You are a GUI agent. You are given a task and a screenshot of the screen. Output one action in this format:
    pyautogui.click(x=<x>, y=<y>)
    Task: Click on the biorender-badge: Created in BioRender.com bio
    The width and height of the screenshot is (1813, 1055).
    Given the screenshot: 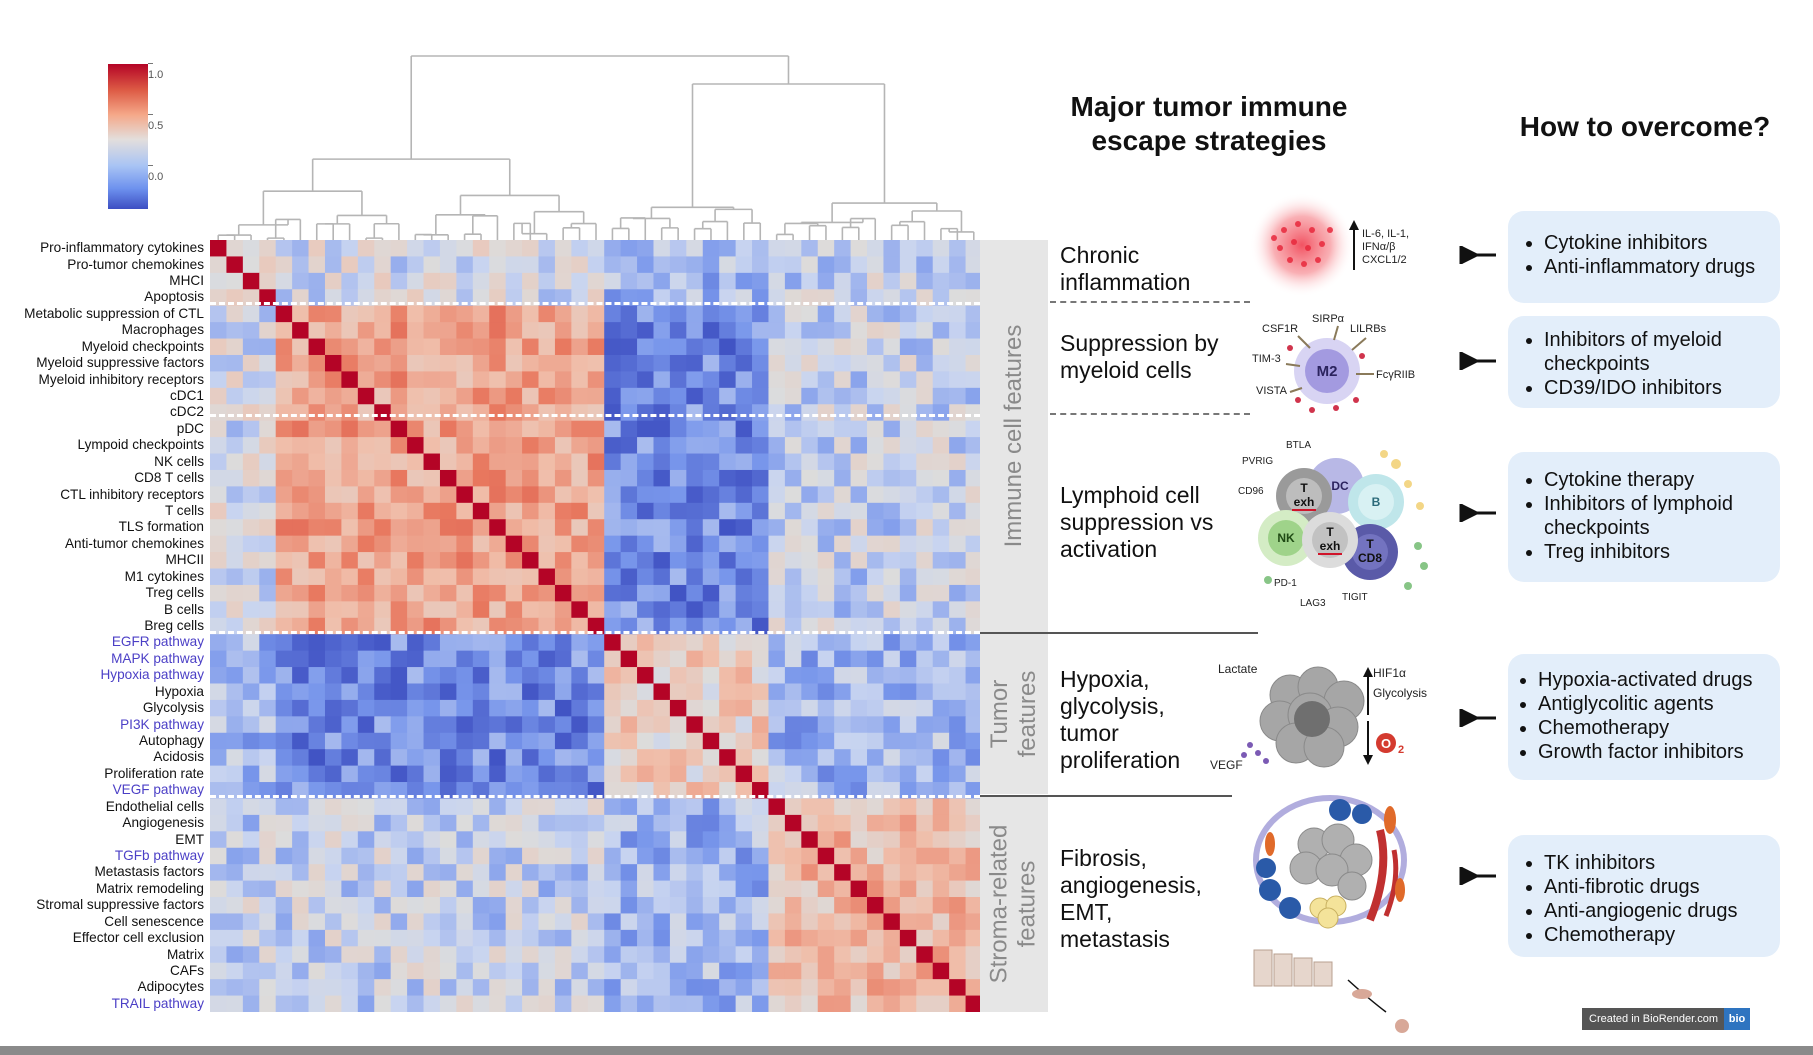 What is the action you would take?
    pyautogui.click(x=1666, y=1019)
    